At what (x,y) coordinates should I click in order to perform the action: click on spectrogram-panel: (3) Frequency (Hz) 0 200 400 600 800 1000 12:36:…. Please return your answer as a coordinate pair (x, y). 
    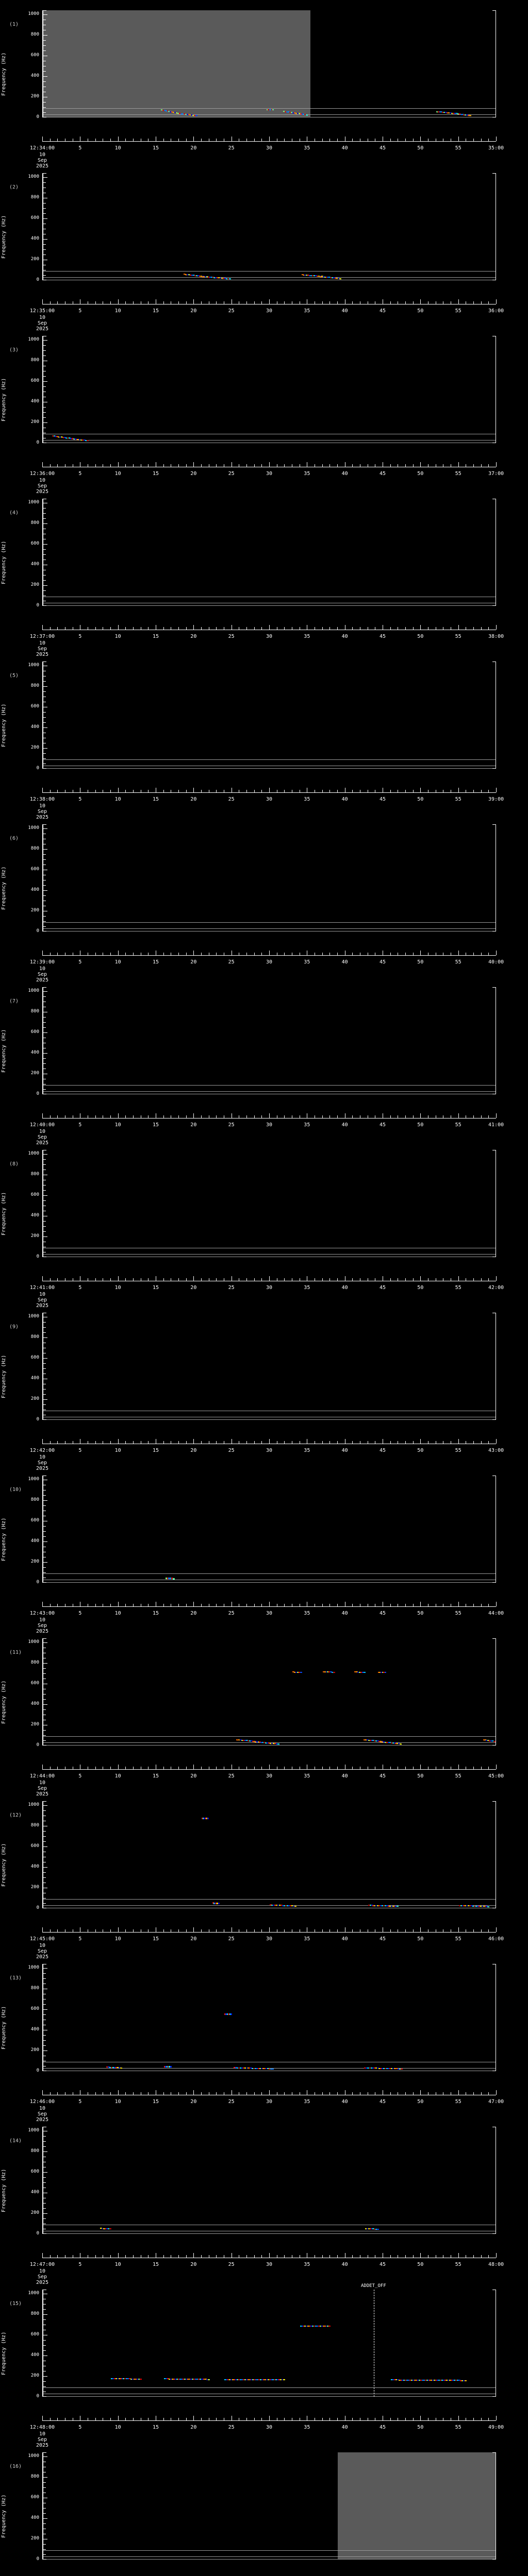
    Looking at the image, I should click on (264, 417).